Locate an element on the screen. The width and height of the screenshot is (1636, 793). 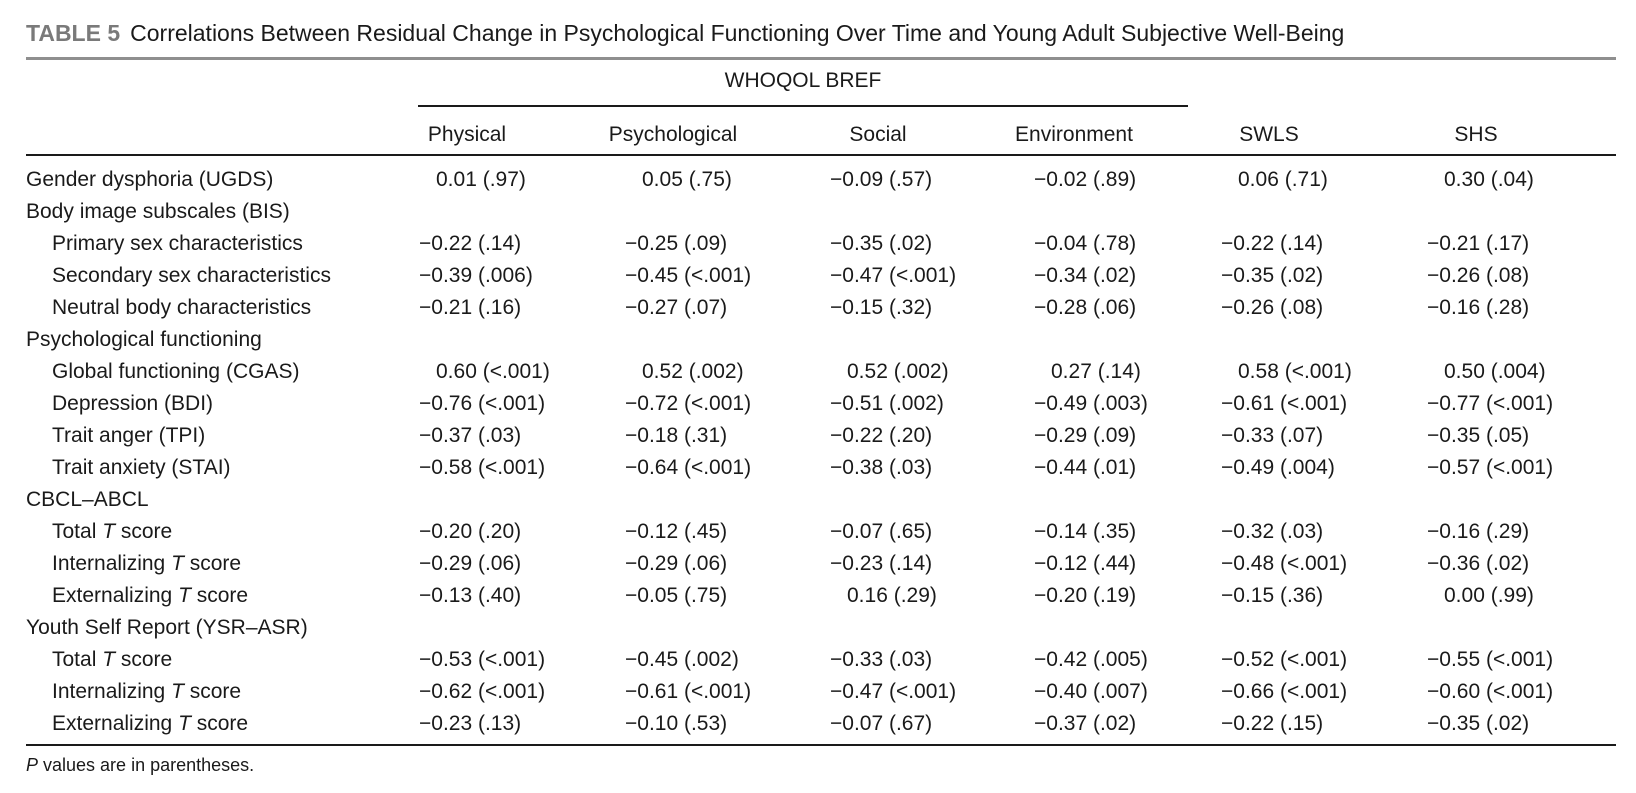
cell-social: −0.22 (.20) is located at coordinates (881, 435).